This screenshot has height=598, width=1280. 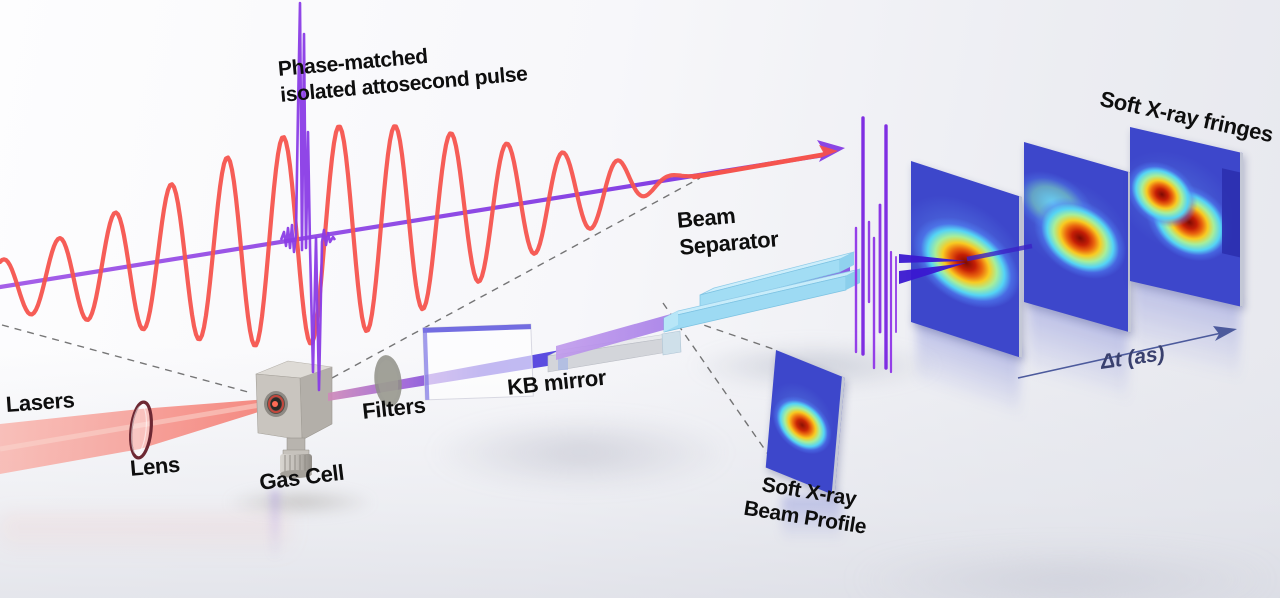 What do you see at coordinates (1065, 575) in the screenshot?
I see `shadow-floor-right` at bounding box center [1065, 575].